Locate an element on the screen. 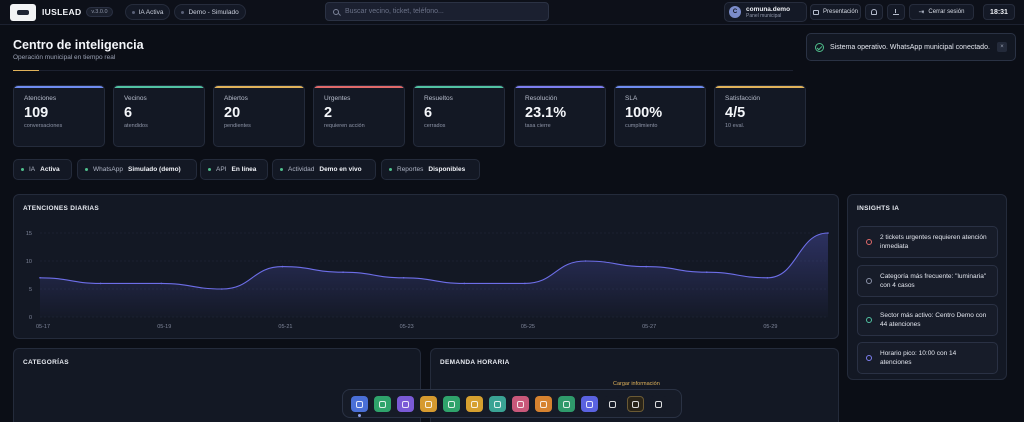 The width and height of the screenshot is (1024, 422). bar-chart-icon is located at coordinates (869, 281).